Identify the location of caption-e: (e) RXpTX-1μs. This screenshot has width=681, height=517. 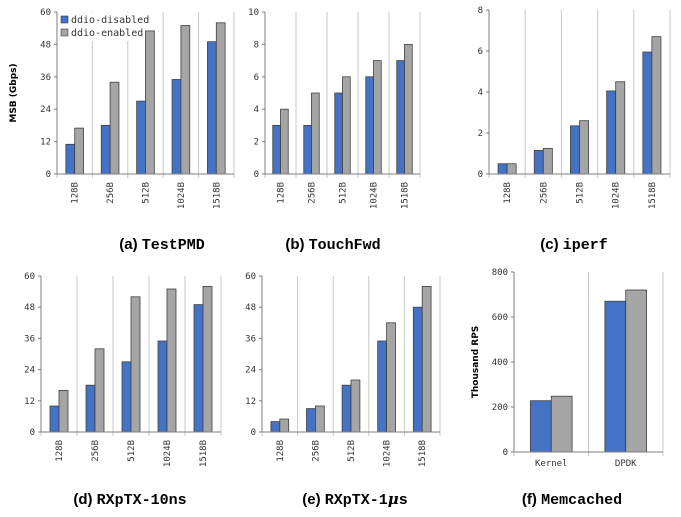
(355, 499).